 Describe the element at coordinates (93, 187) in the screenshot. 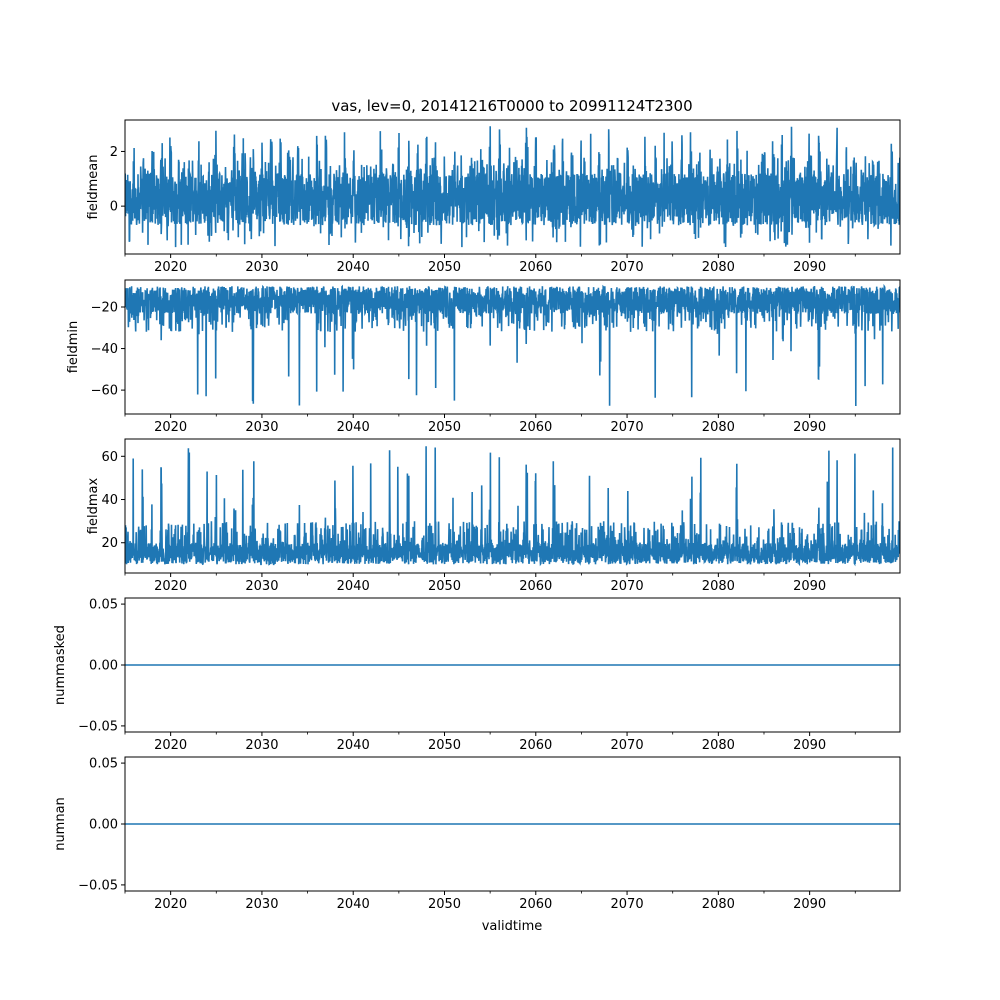

I see `y-axis-label: fieldmean` at that location.